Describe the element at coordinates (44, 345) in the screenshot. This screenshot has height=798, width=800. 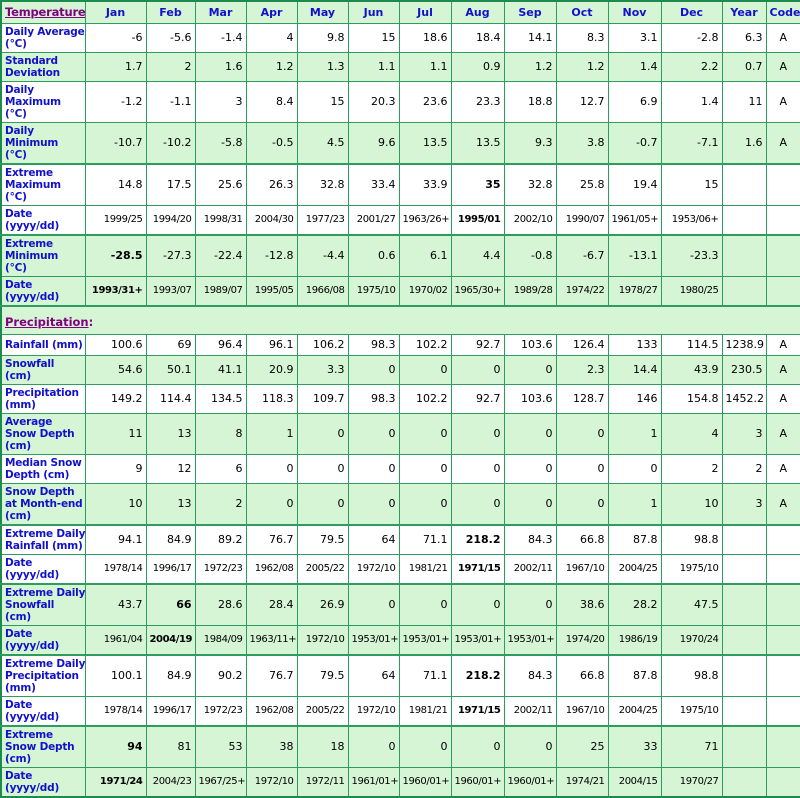
I see `row-label-line: Rainfall (mm)` at that location.